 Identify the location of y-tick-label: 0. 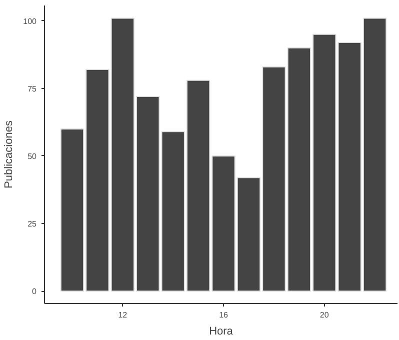
(35, 291).